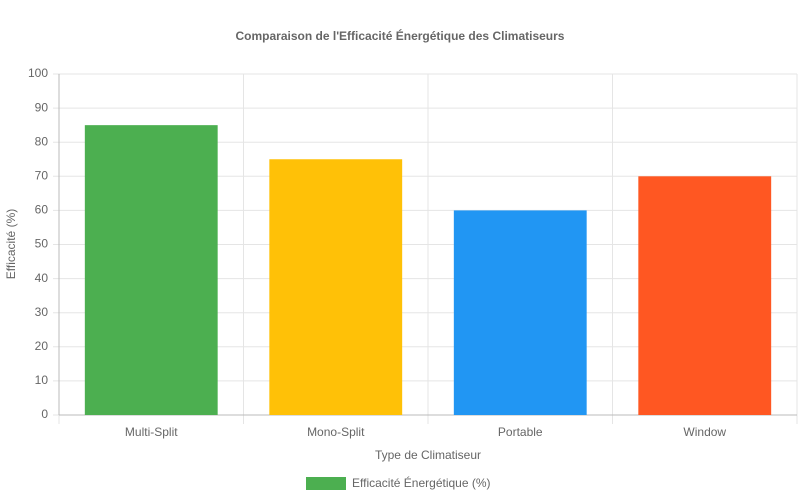  I want to click on y-tick-label: 100, so click(38, 73).